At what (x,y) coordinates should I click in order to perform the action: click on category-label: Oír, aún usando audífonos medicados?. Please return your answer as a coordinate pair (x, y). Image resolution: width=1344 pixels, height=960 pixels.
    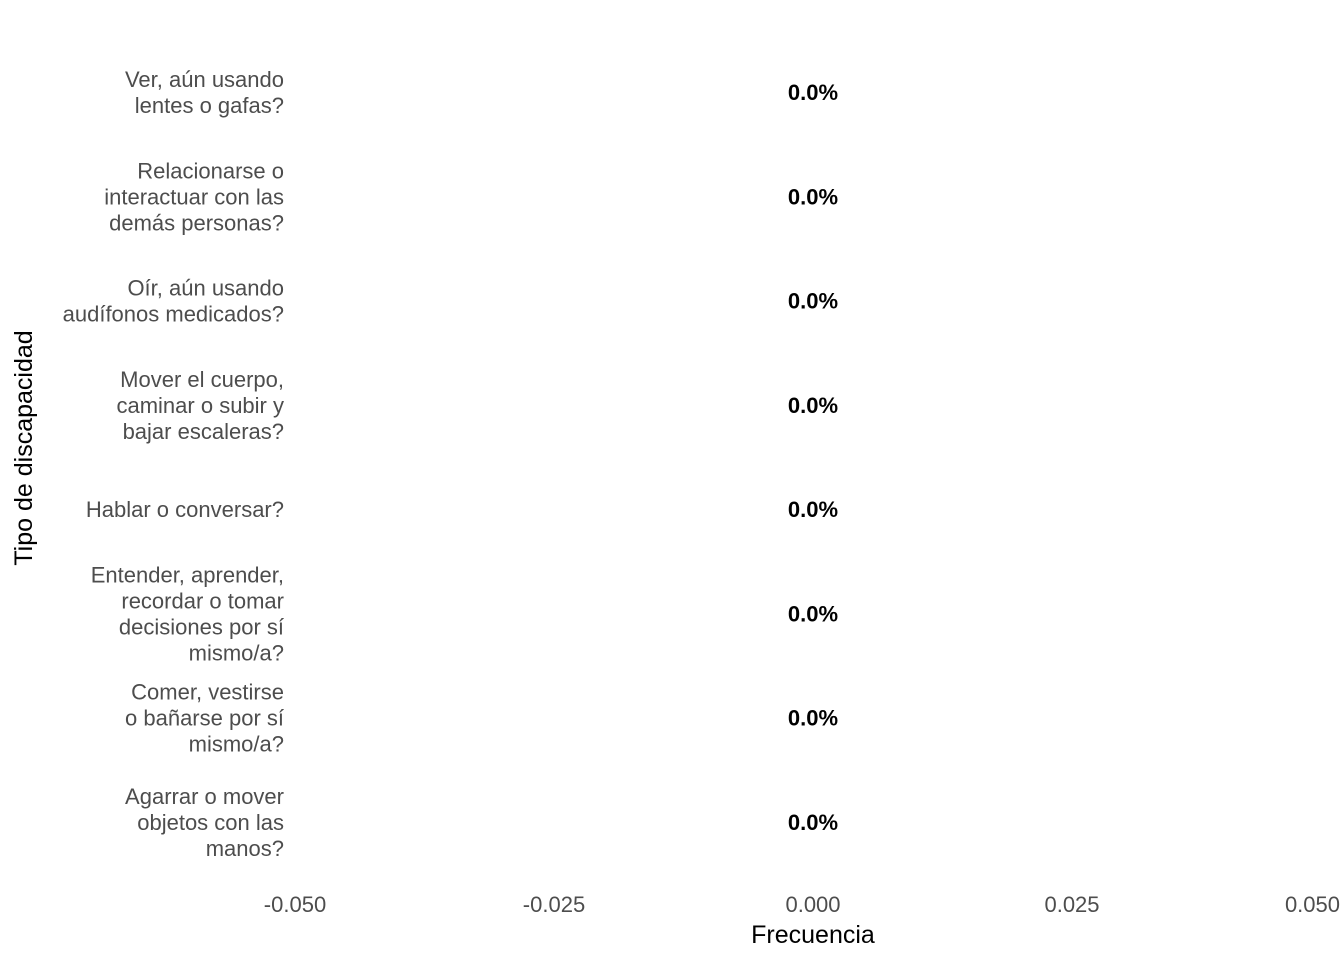
    Looking at the image, I should click on (173, 301).